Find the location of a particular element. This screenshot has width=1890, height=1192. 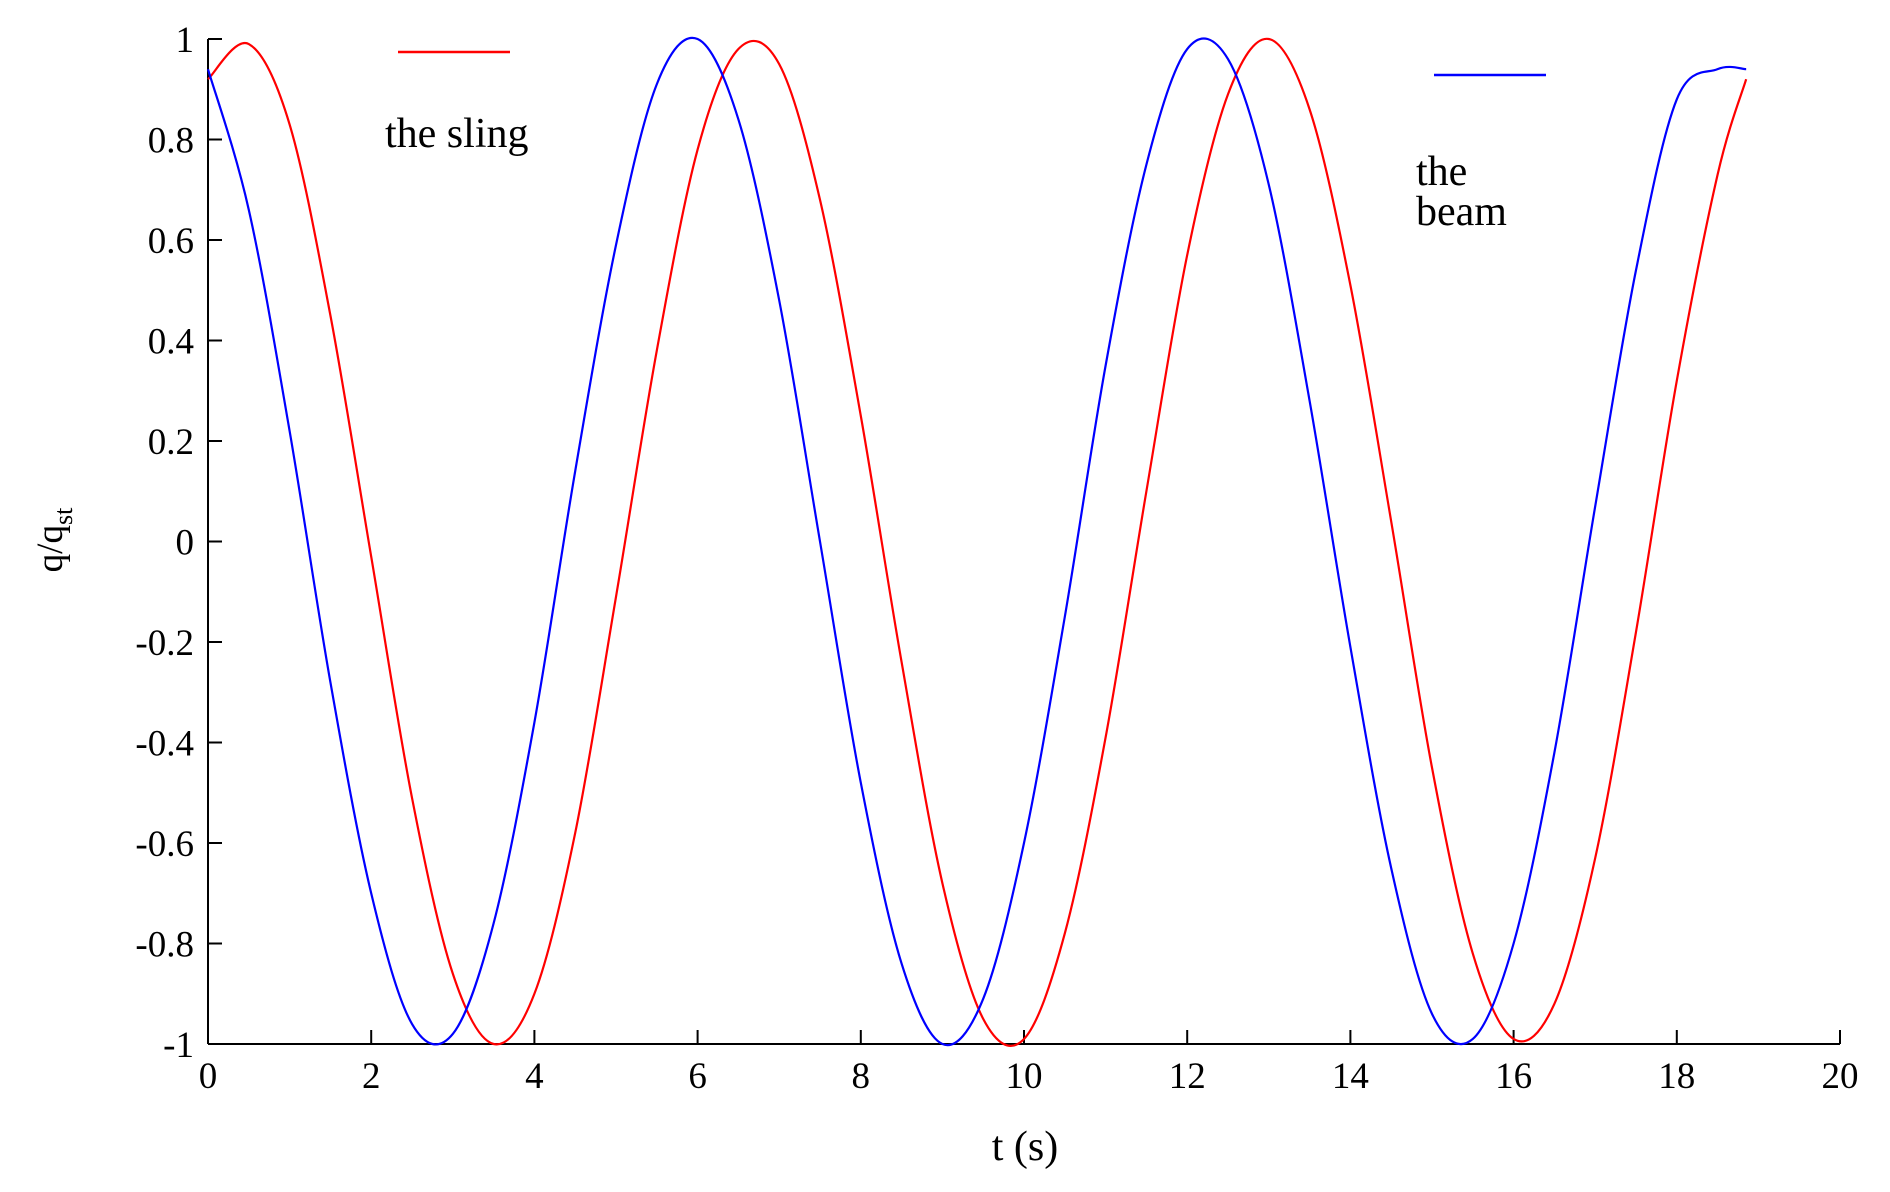

y-tick-label: 1 is located at coordinates (185, 40).